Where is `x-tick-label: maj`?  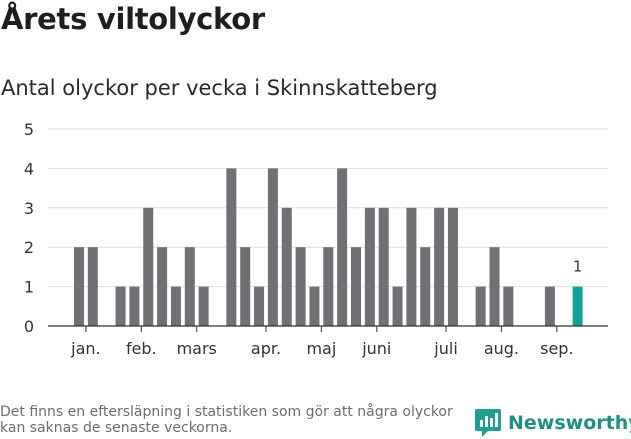
x-tick-label: maj is located at coordinates (321, 348).